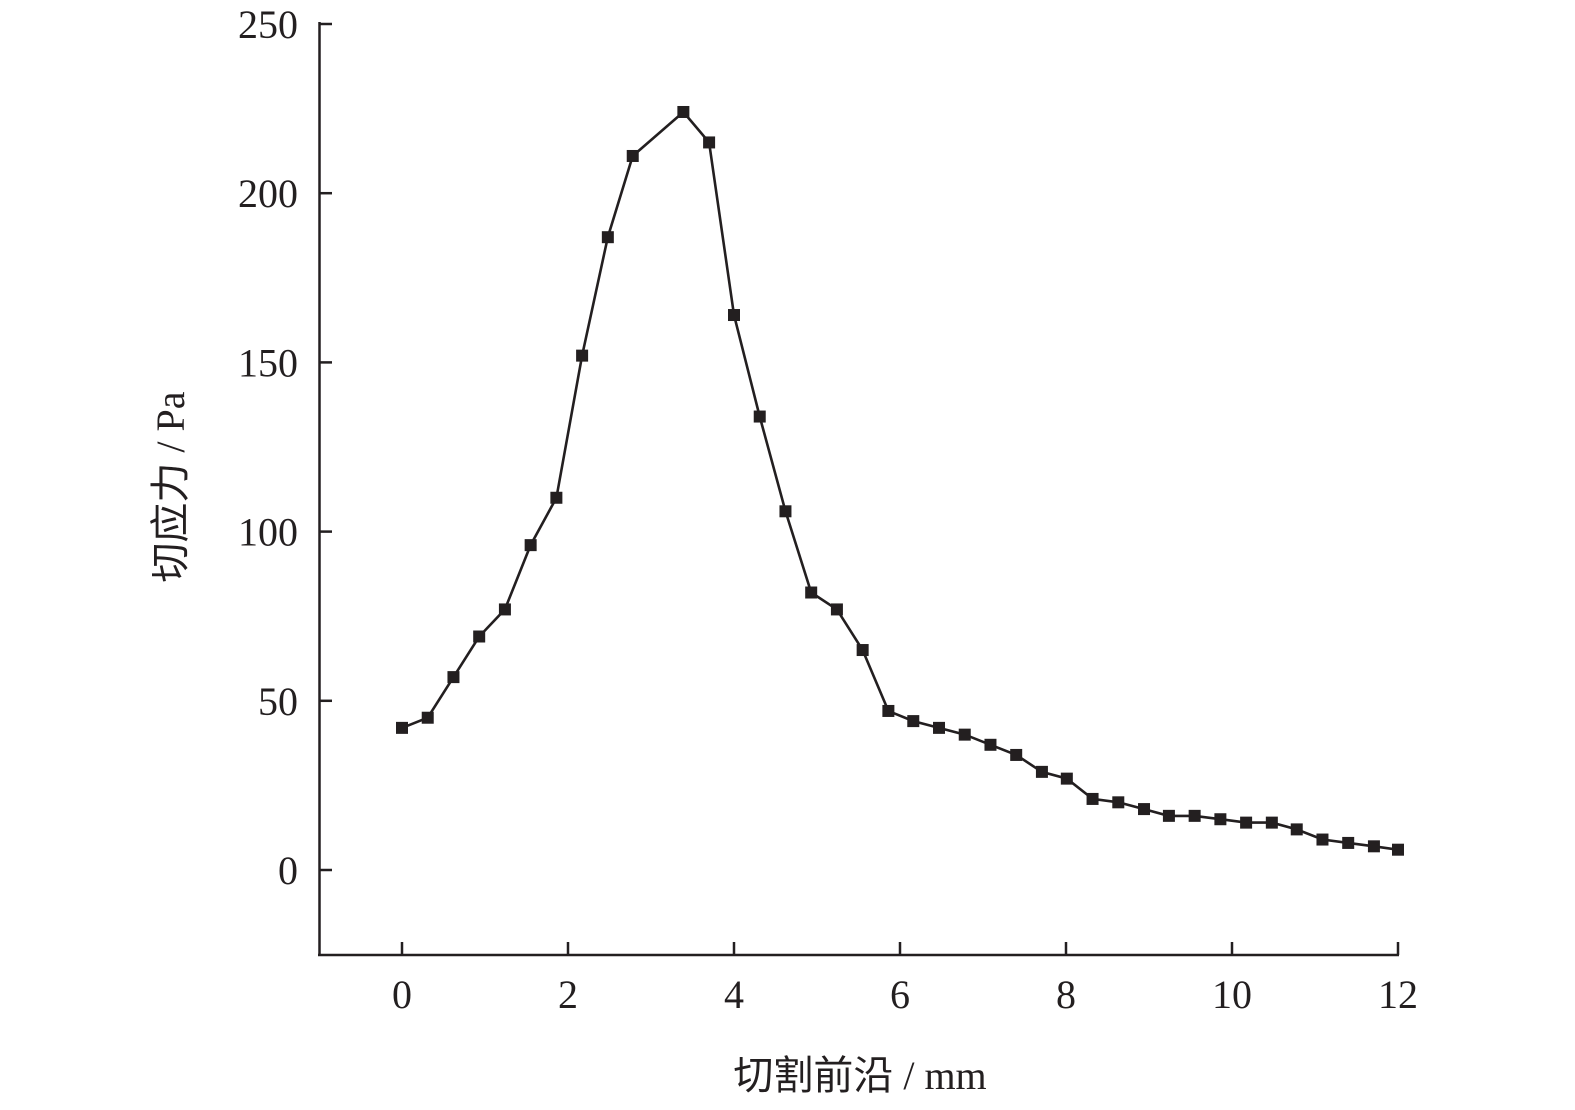 The width and height of the screenshot is (1575, 1110). I want to click on x-tick-label: 4, so click(734, 994).